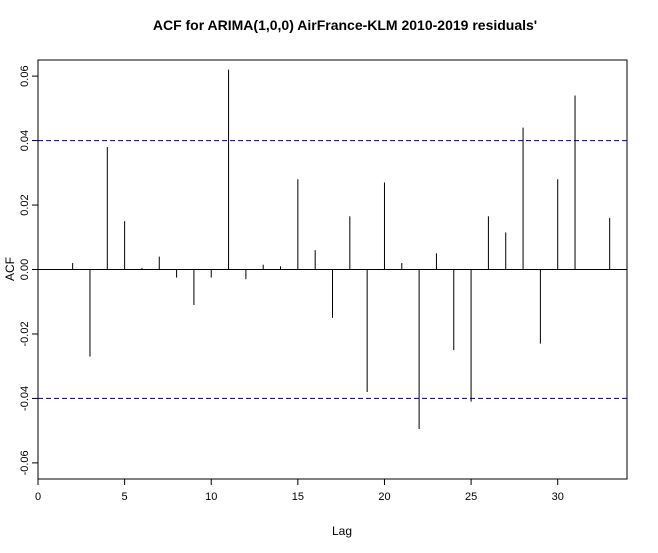 The image size is (658, 553). I want to click on y-tick-label: 0.00, so click(25, 269).